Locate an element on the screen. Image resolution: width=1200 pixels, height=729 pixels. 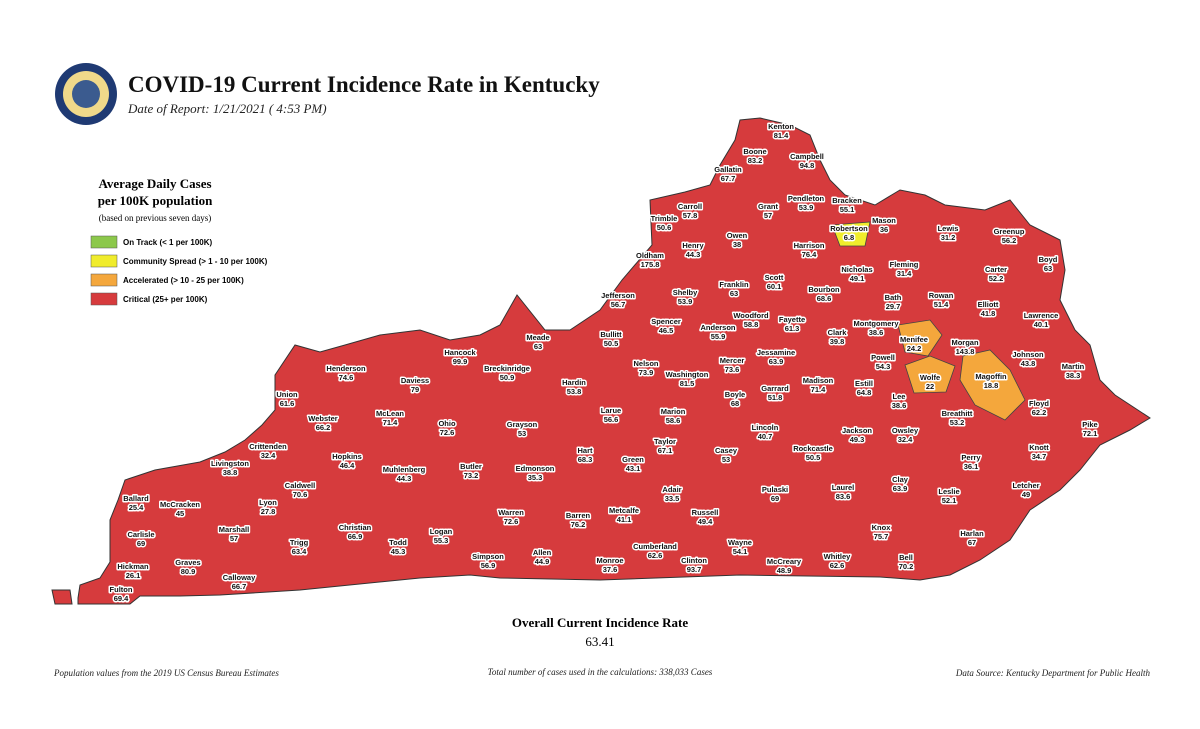
county-name: Campbell is located at coordinates (807, 156).